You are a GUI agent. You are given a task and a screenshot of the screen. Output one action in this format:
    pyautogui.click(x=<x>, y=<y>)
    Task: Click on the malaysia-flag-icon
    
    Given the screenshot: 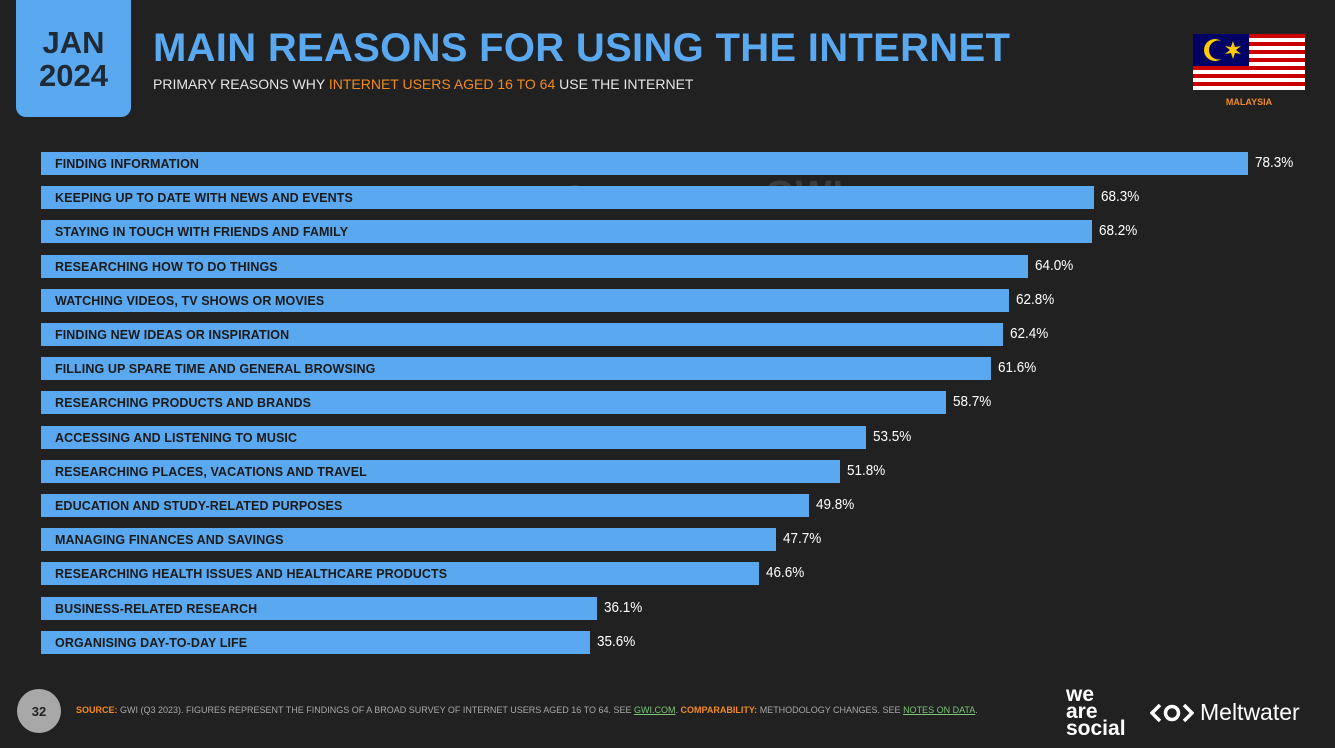 What is the action you would take?
    pyautogui.click(x=1249, y=62)
    